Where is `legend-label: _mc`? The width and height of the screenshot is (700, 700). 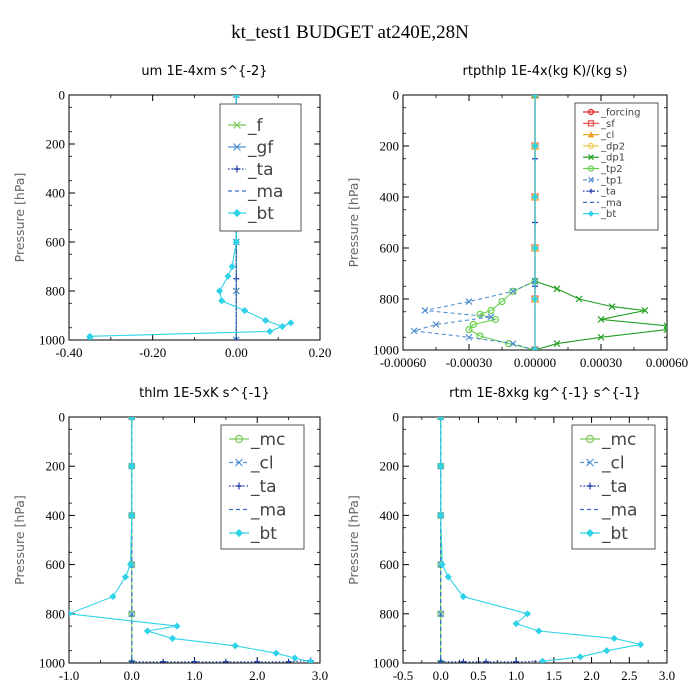 legend-label: _mc is located at coordinates (267, 440).